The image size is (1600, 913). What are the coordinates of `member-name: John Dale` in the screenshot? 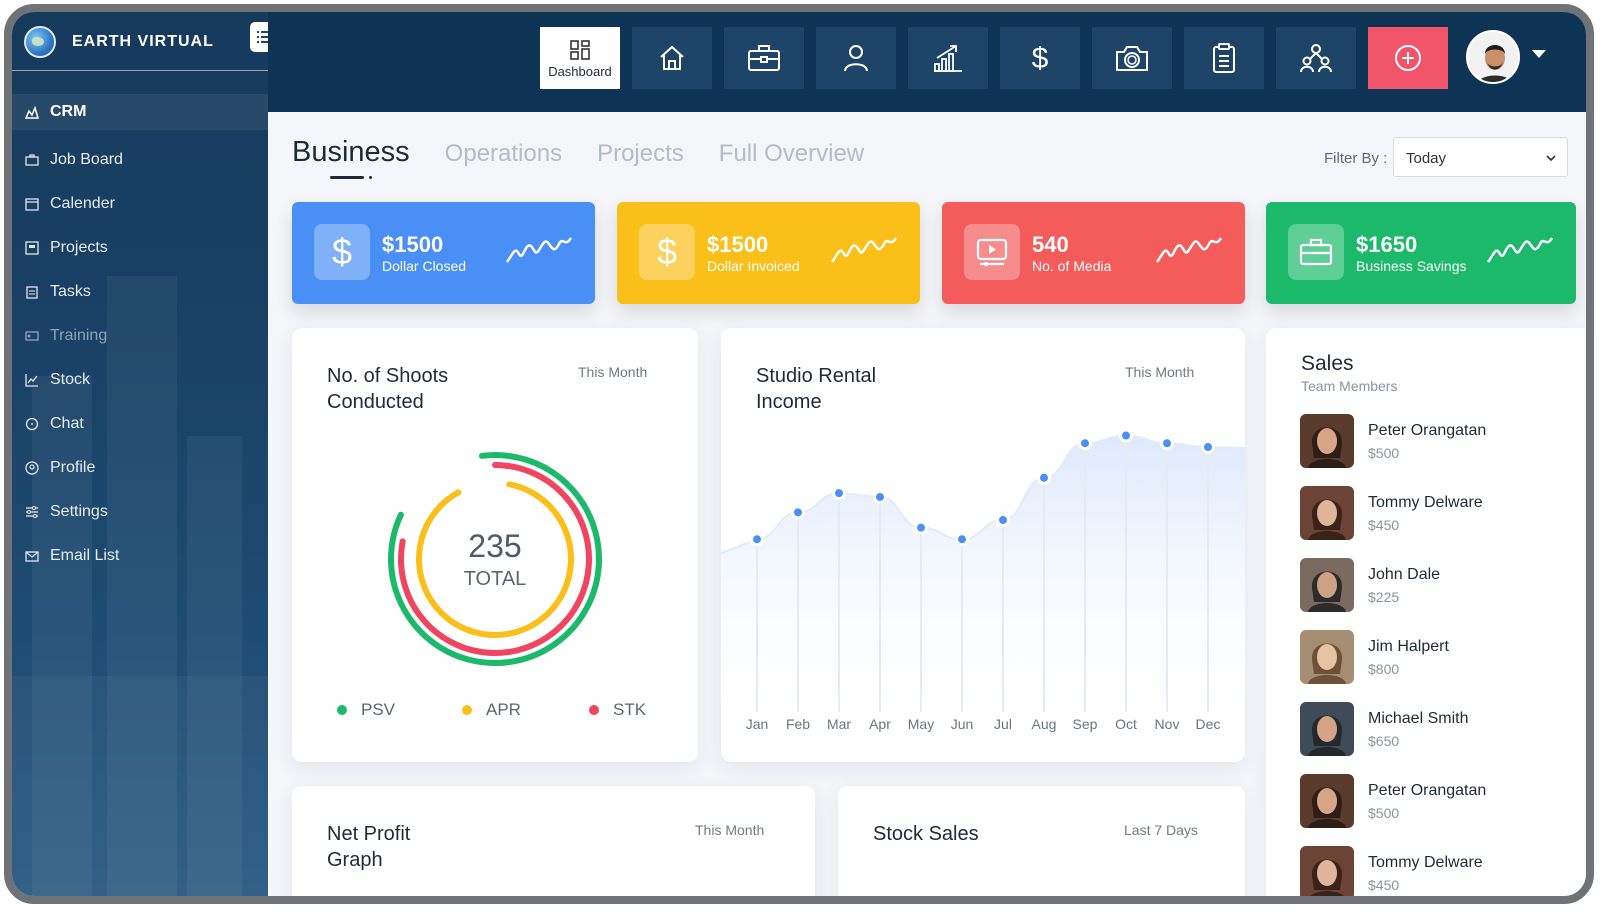 It's located at (1404, 574).